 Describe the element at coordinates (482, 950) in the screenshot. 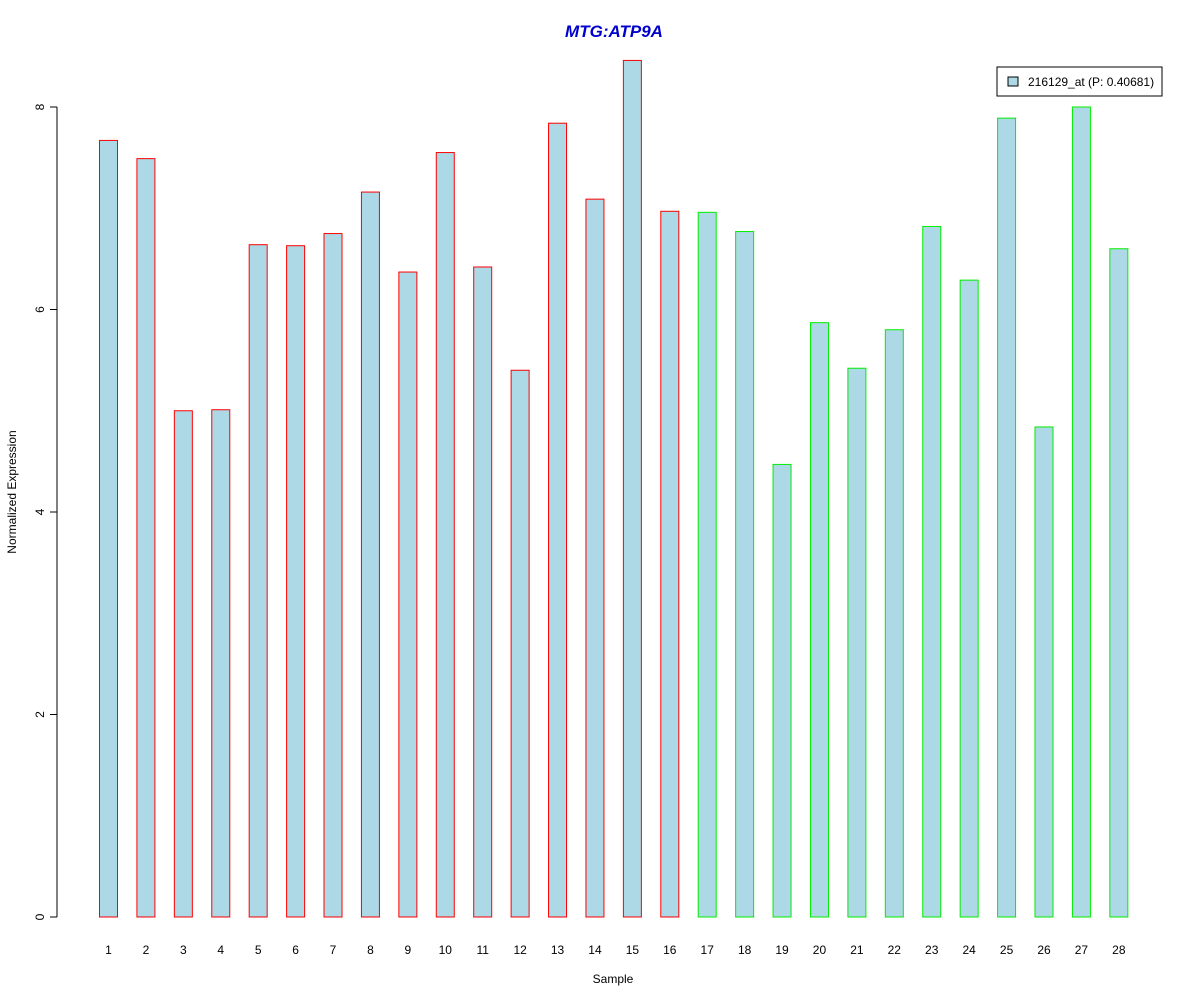

I see `x-tick-label: 11` at that location.